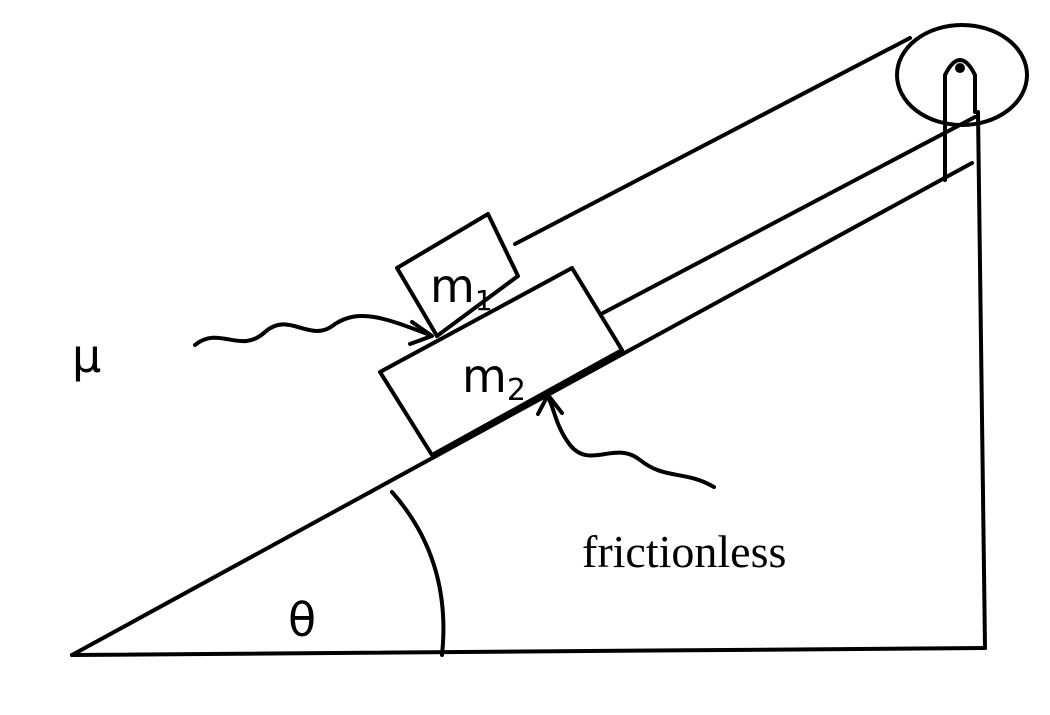 The width and height of the screenshot is (1050, 715). Describe the element at coordinates (550, 404) in the screenshot. I see `frictionless-pointer-arrowhead` at that location.